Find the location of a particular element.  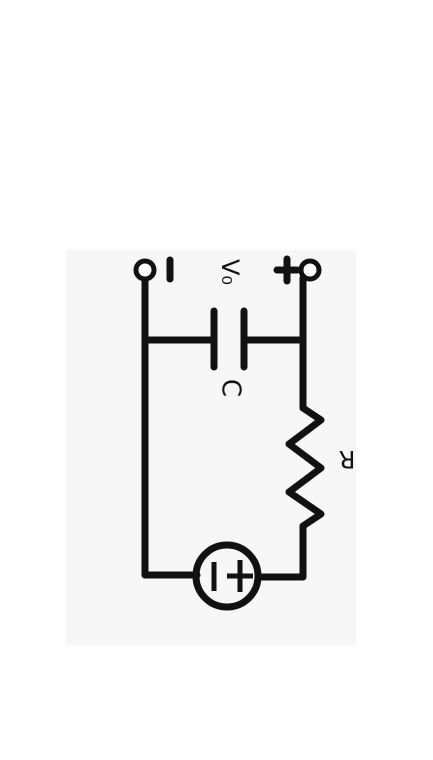

resistor-zigzag is located at coordinates (305, 467).